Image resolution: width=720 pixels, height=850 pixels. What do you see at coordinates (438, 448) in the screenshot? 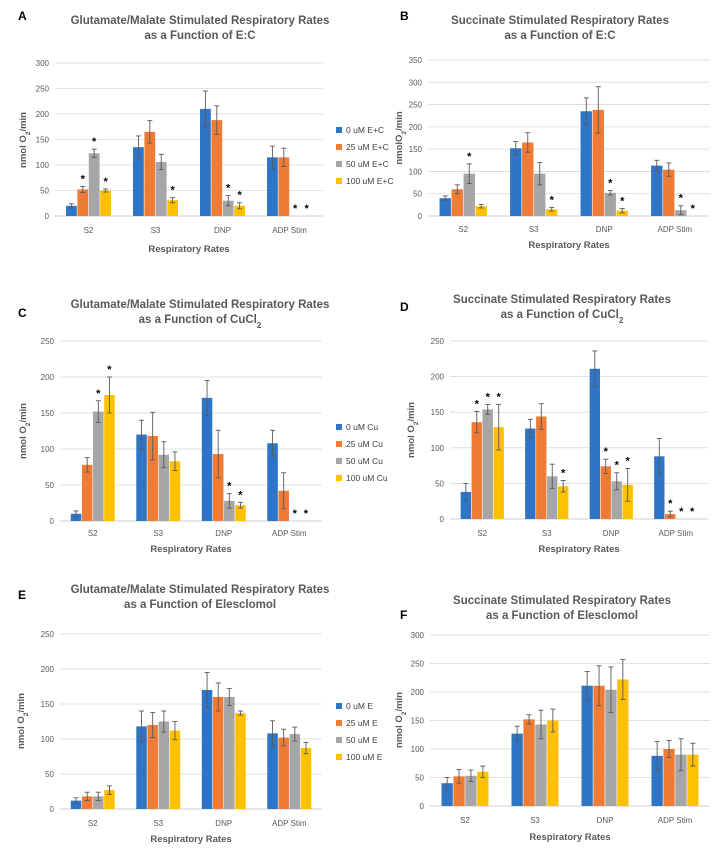
I see `y-tick-label: 100` at bounding box center [438, 448].